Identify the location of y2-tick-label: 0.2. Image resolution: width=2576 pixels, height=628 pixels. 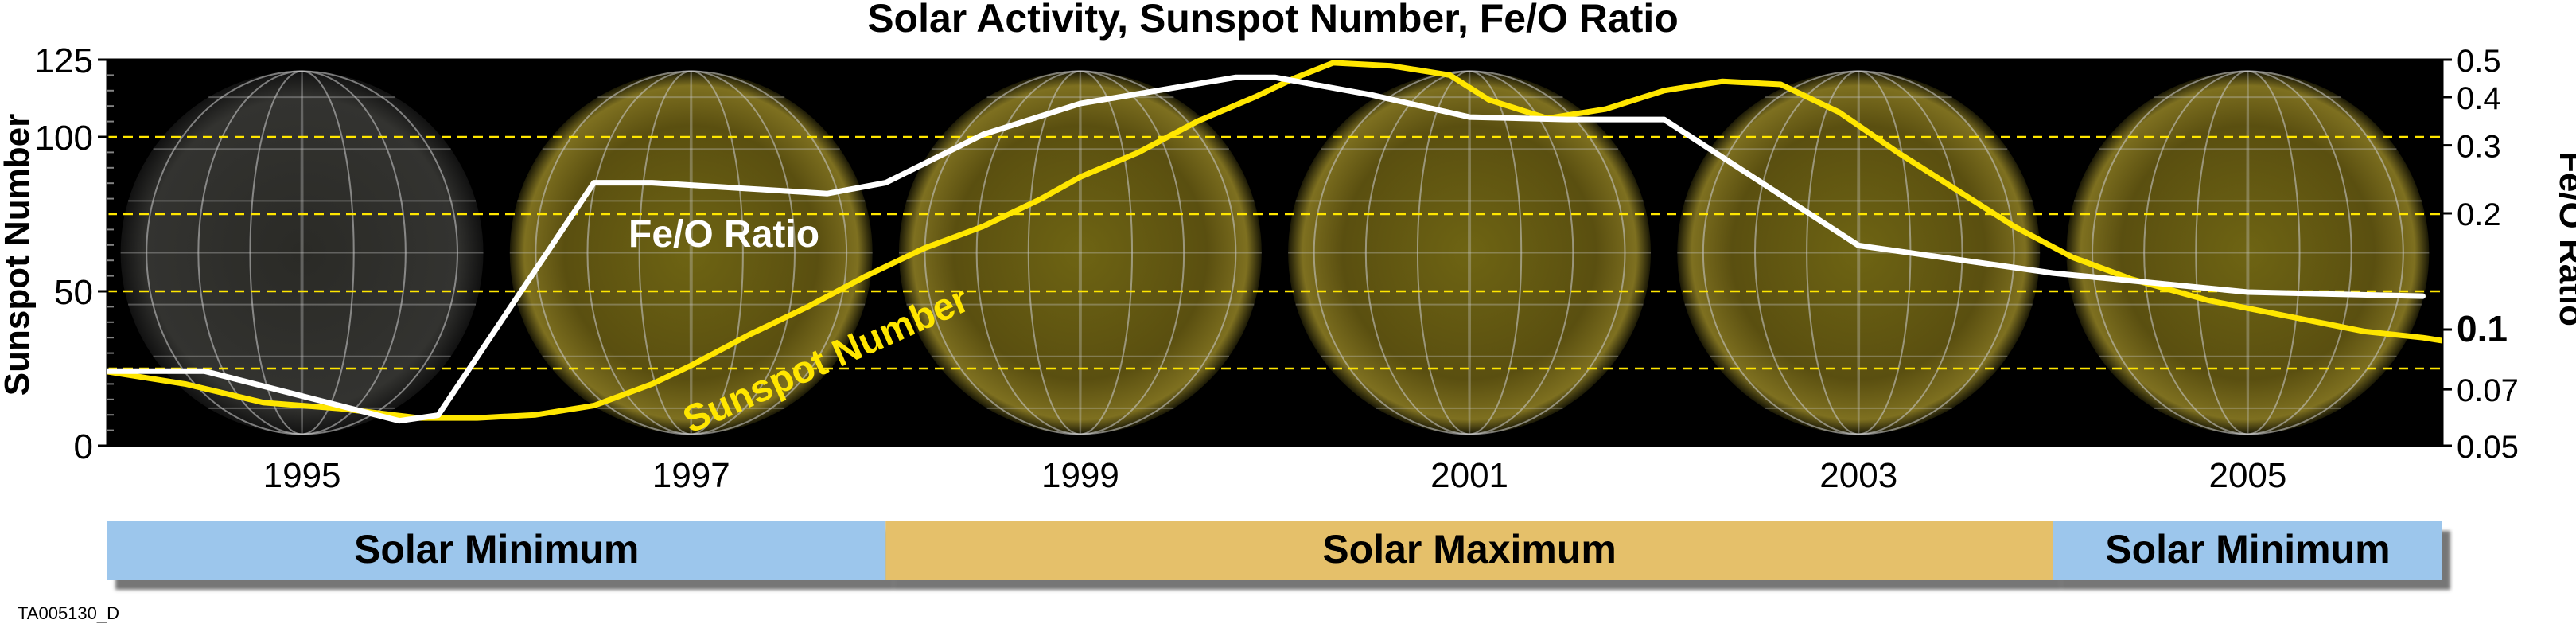
(2479, 214).